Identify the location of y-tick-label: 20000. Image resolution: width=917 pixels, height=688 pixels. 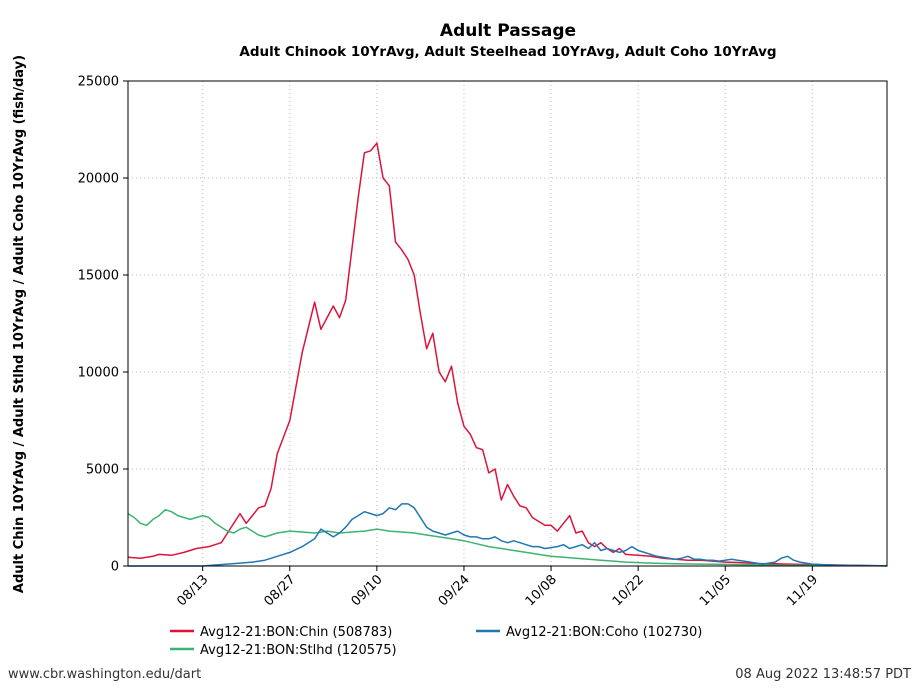
(98, 179).